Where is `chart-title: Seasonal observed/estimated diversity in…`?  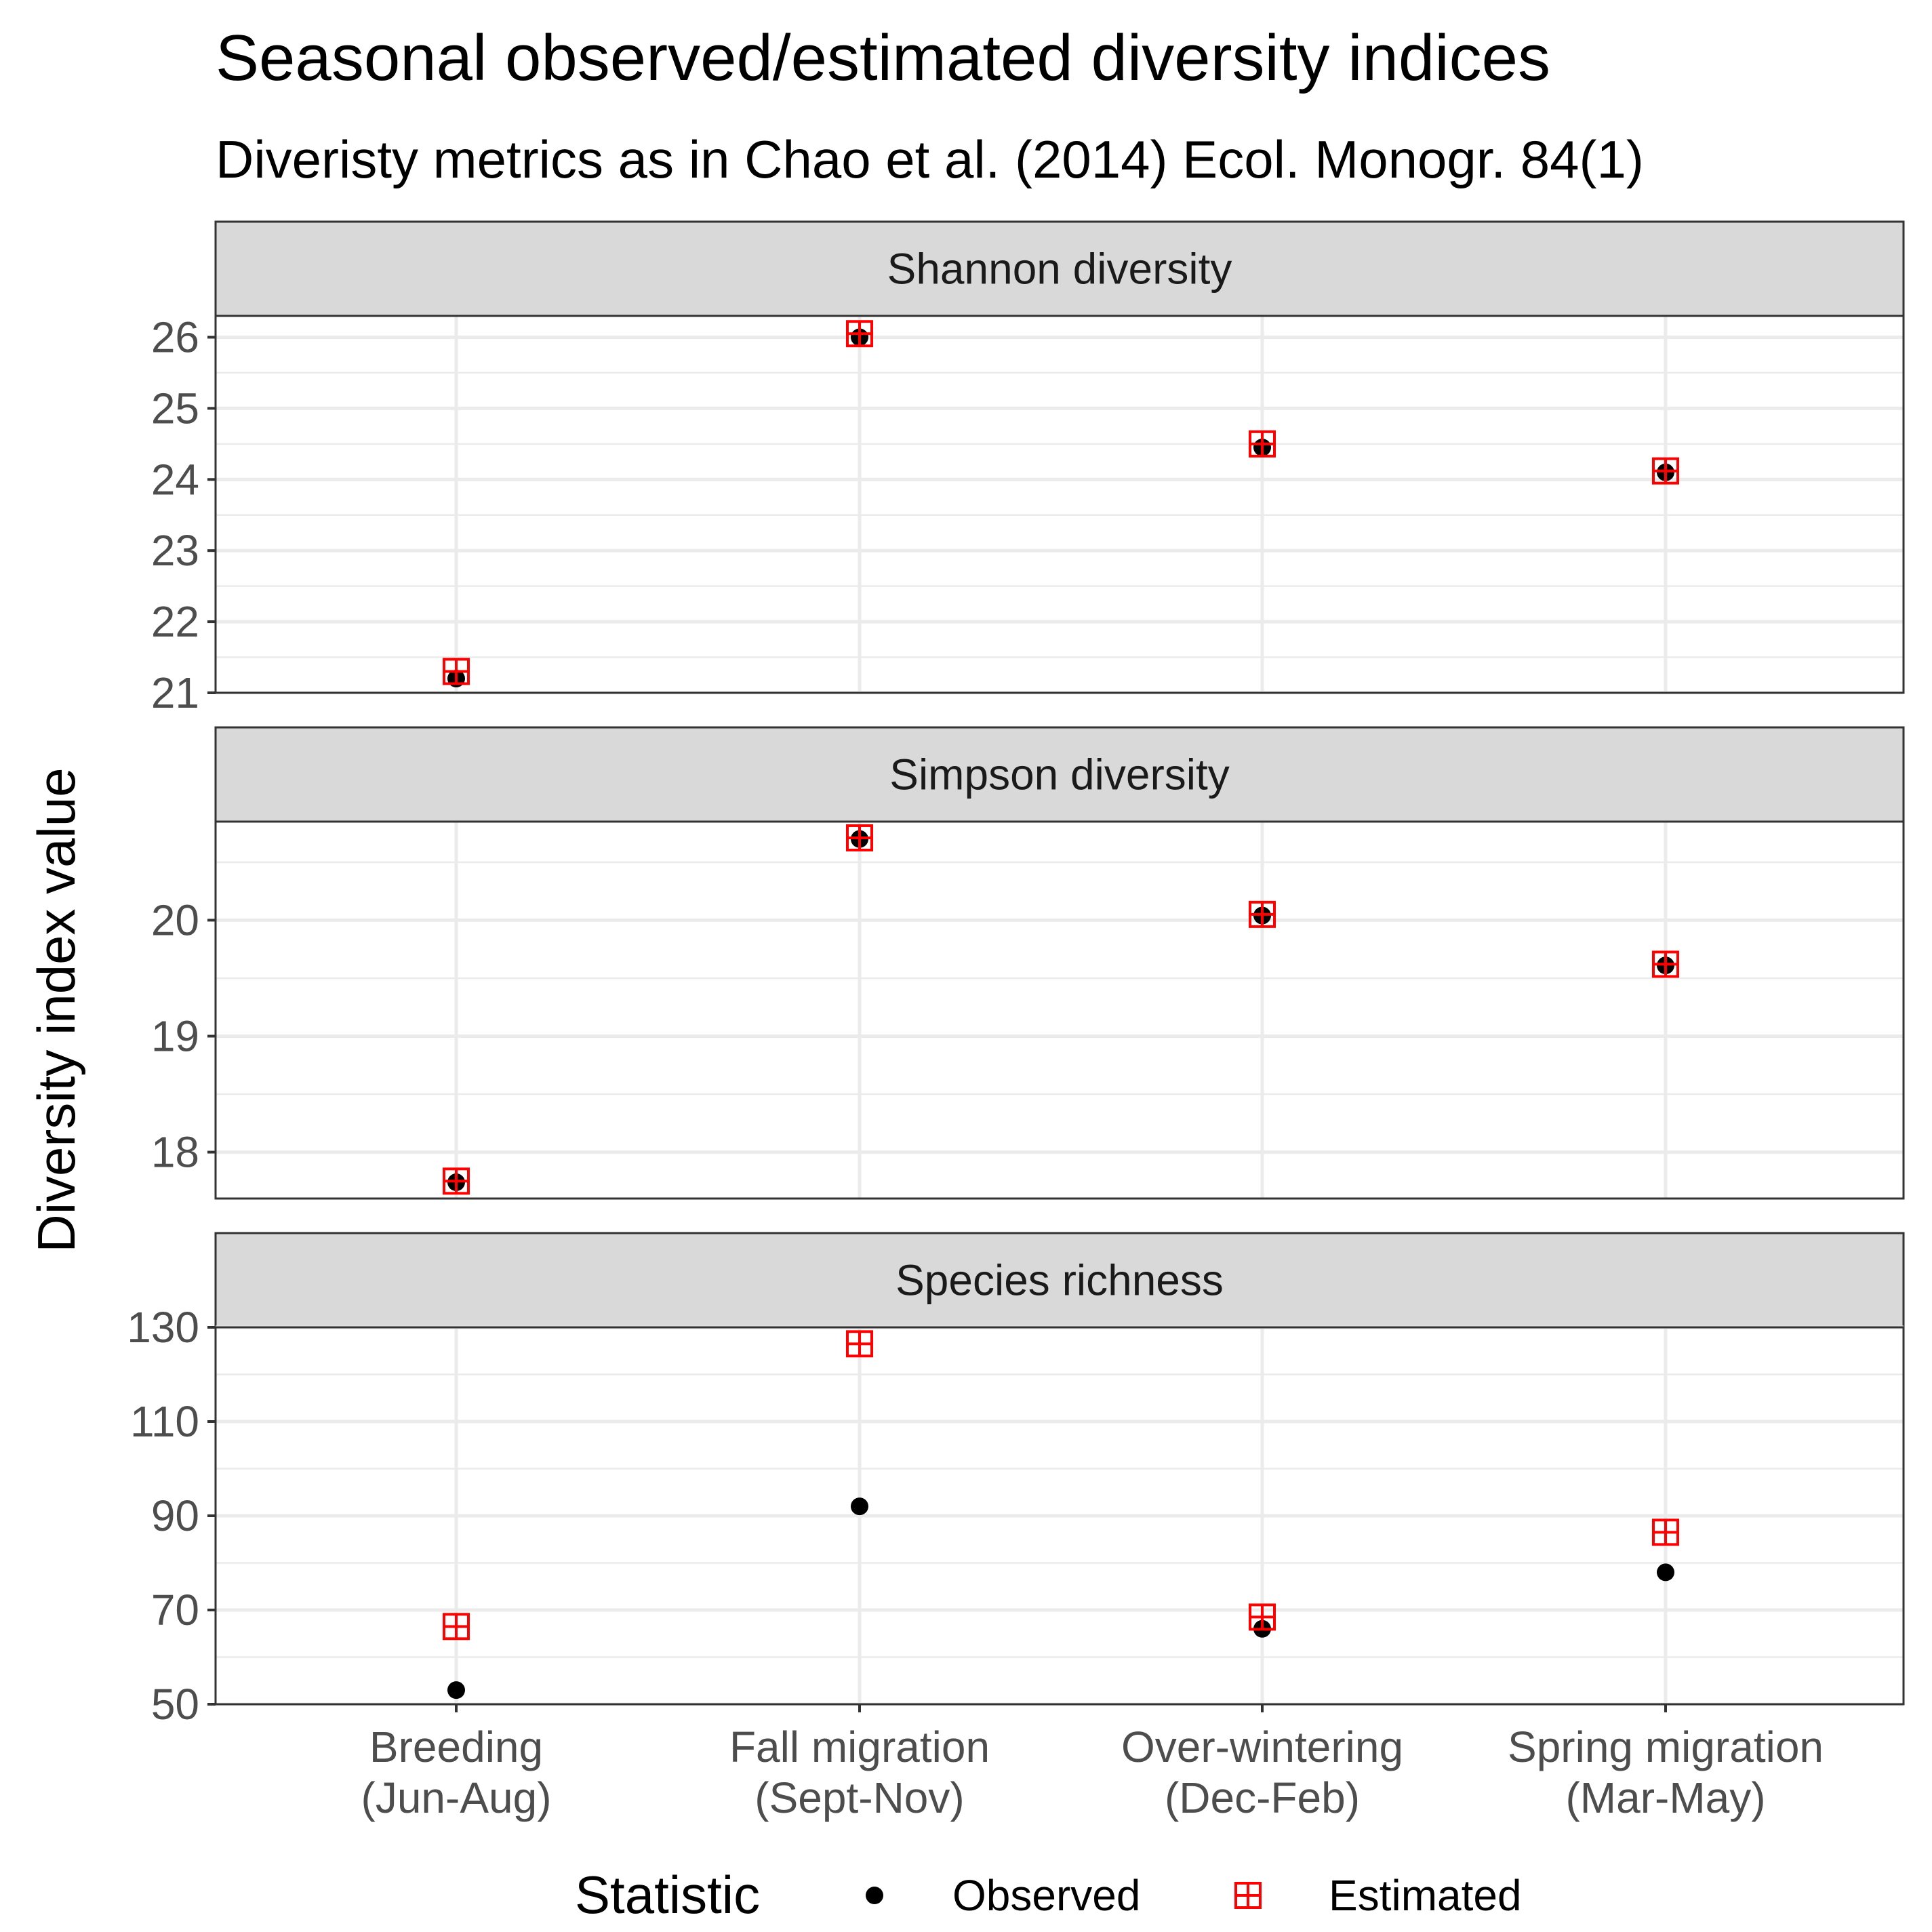
chart-title: Seasonal observed/estimated diversity in… is located at coordinates (883, 58).